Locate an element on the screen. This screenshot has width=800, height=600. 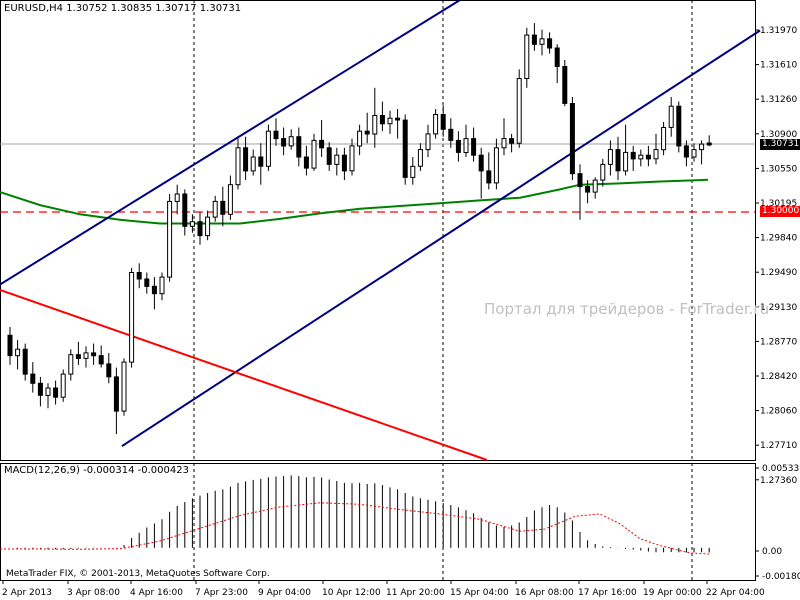
price-tick-label-5: 1.30195 is located at coordinates (778, 204).